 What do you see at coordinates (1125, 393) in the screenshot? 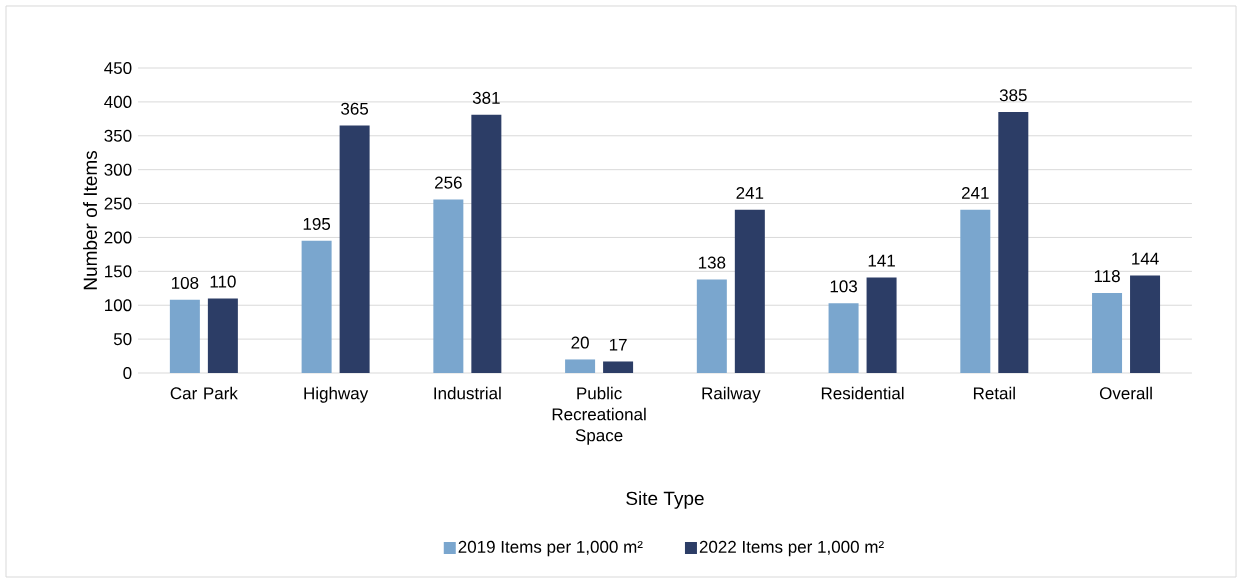
I see `x-tick-label: Overall` at bounding box center [1125, 393].